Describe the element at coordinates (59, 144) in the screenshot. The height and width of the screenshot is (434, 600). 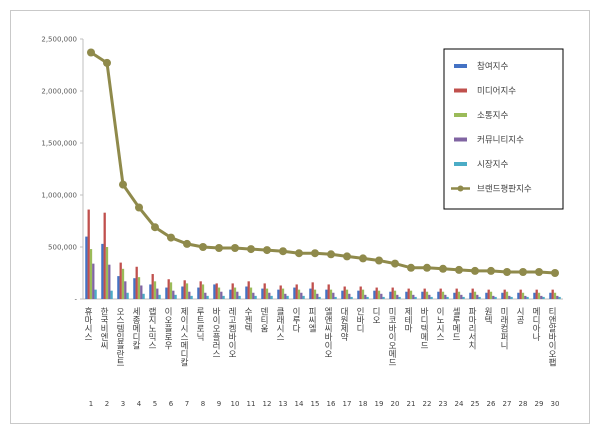
I see `y-tick-label: 1,500,000` at that location.